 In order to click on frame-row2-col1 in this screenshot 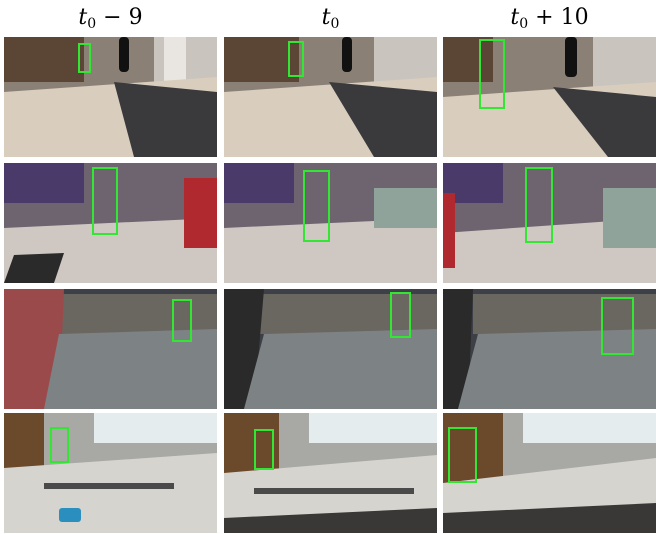, I will do `click(110, 223)`.